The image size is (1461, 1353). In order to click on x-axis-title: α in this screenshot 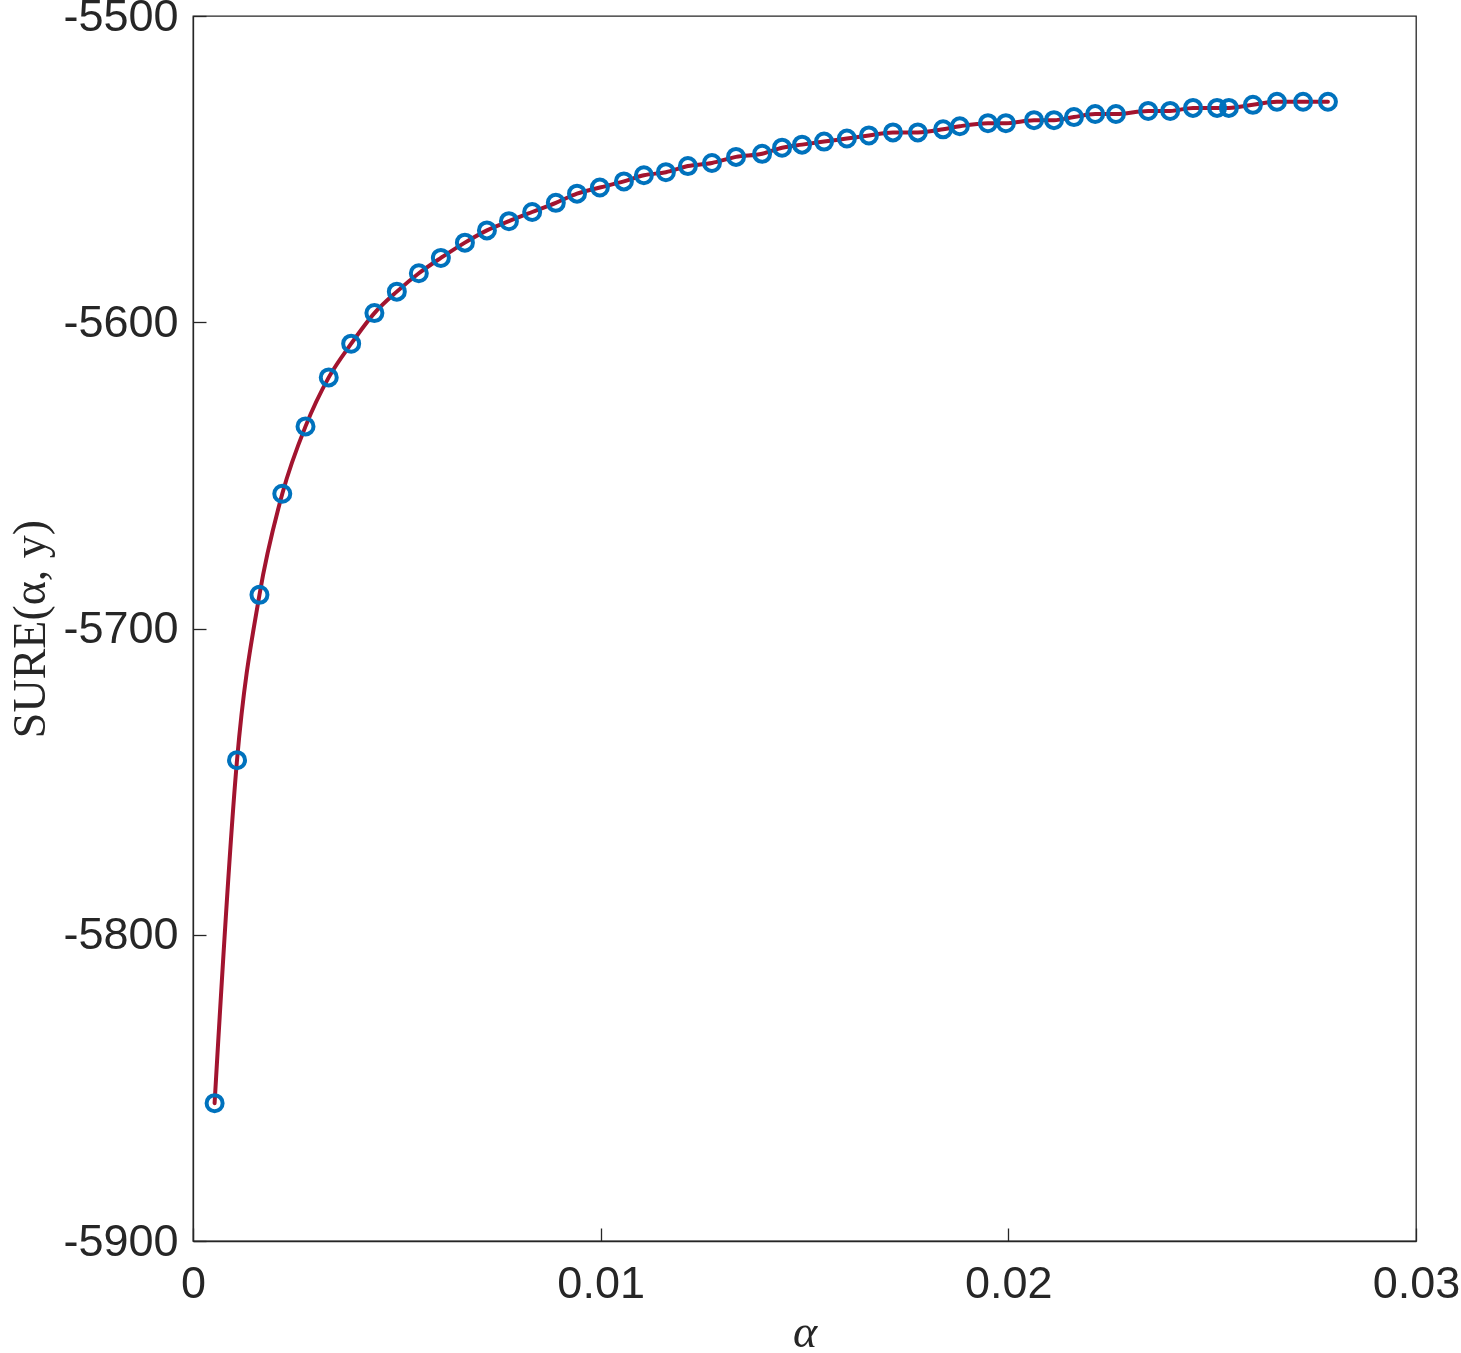, I will do `click(805, 1329)`.